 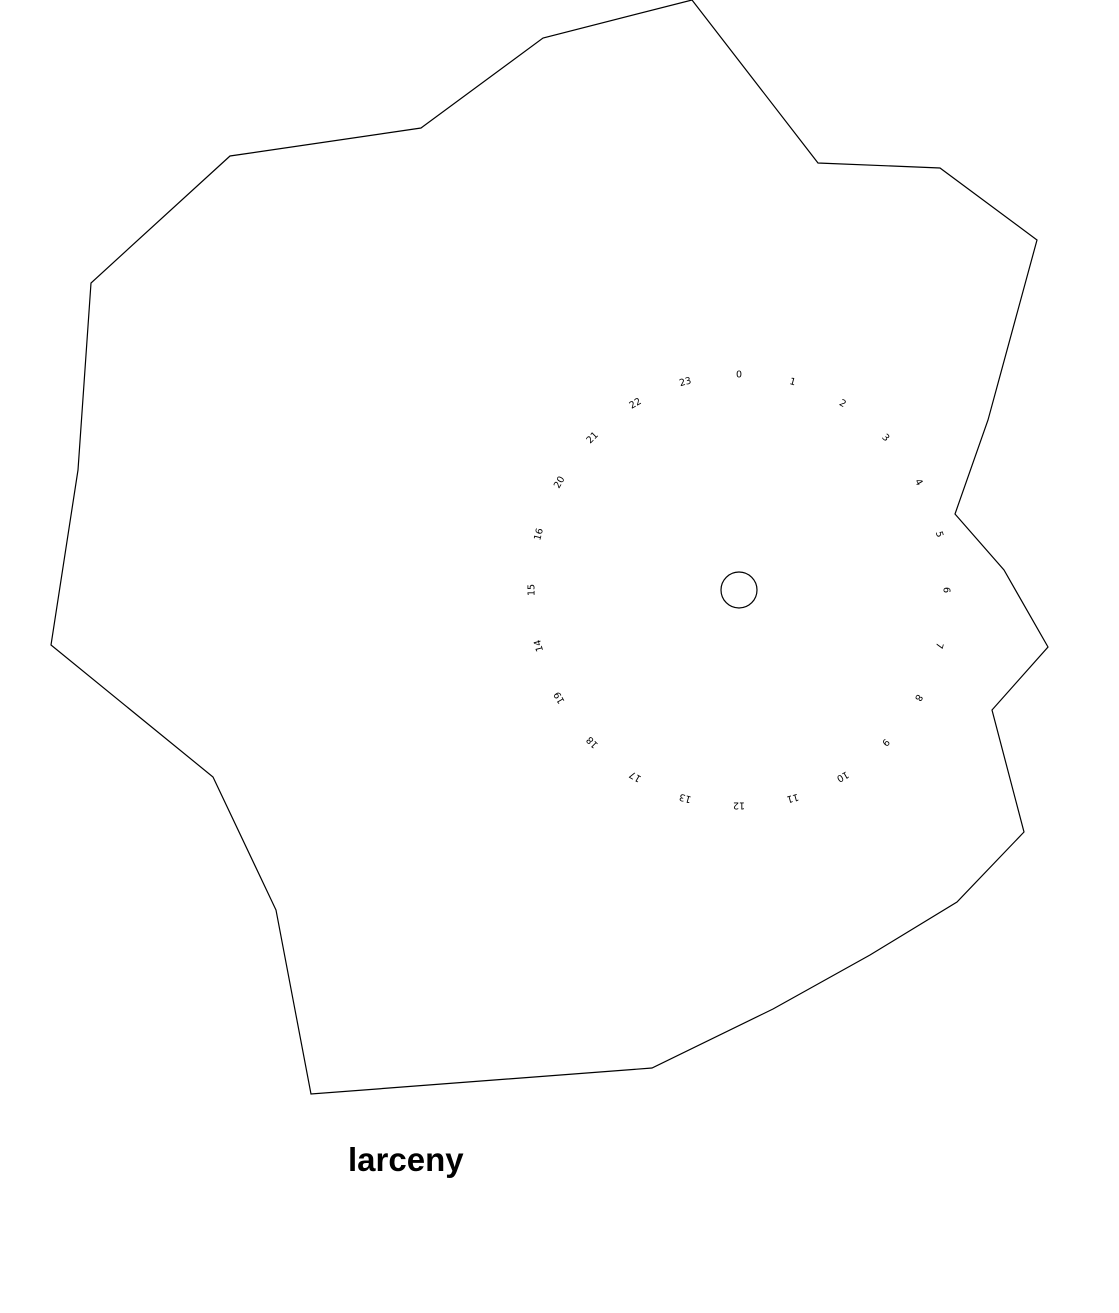 I want to click on hour-label-3: 3, so click(x=885, y=438).